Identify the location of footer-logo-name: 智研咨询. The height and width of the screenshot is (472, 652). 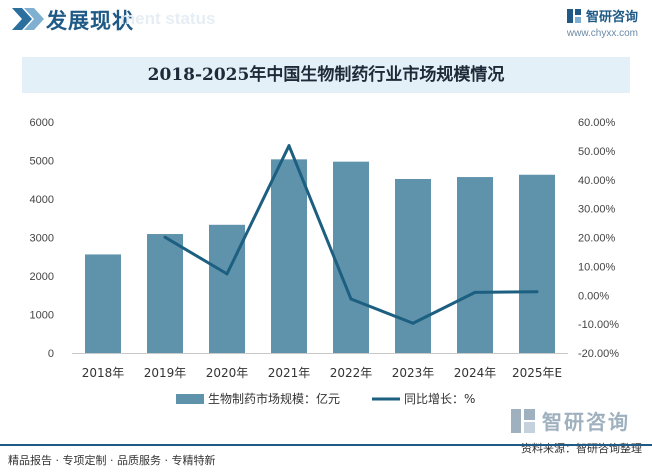
(586, 422).